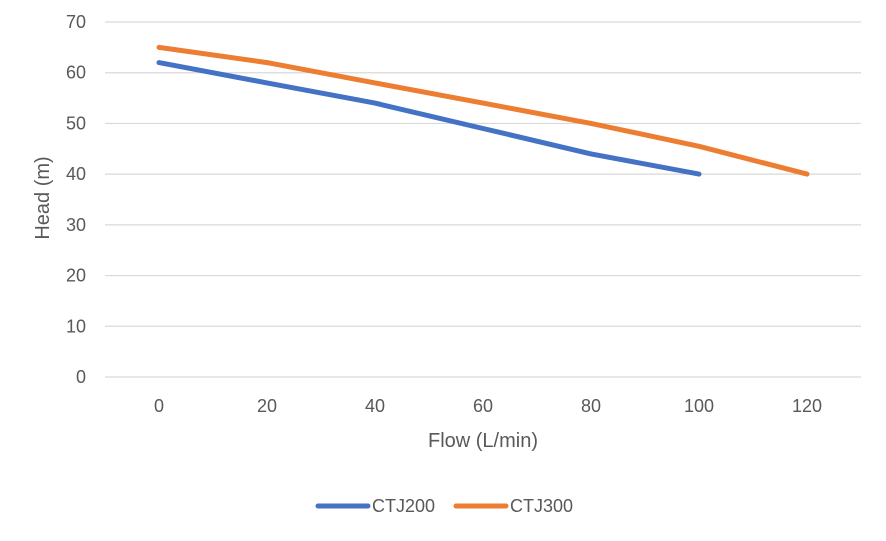  Describe the element at coordinates (76, 22) in the screenshot. I see `y-tick-label: 70` at that location.